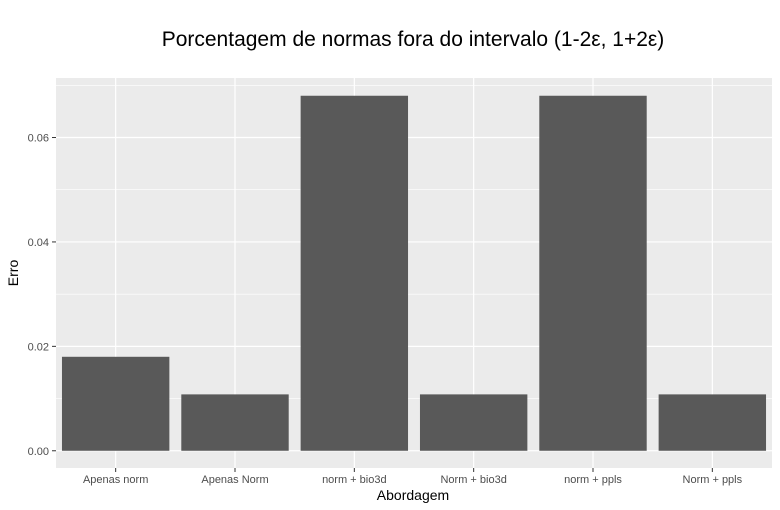 The image size is (780, 510). I want to click on y-tick-label: 0.00, so click(38, 452).